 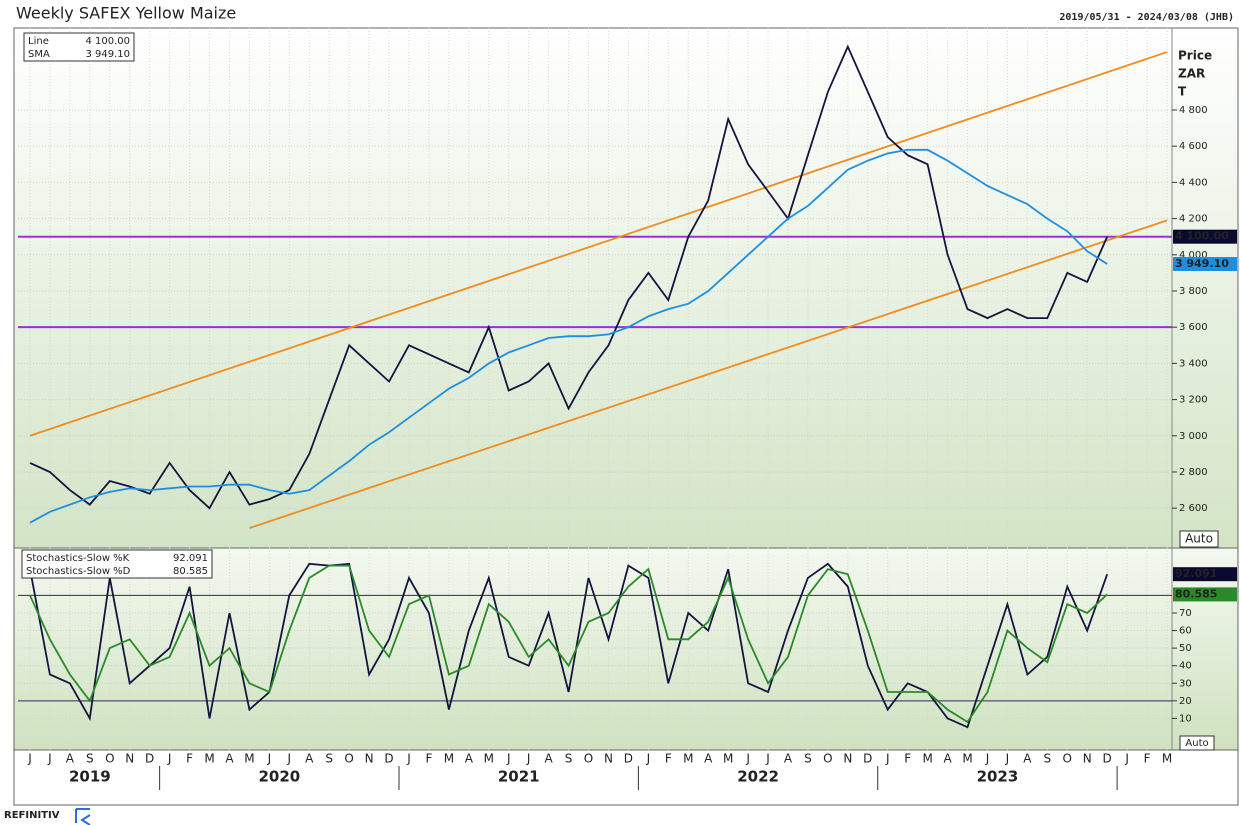 What do you see at coordinates (83, 816) in the screenshot?
I see `brand-logo` at bounding box center [83, 816].